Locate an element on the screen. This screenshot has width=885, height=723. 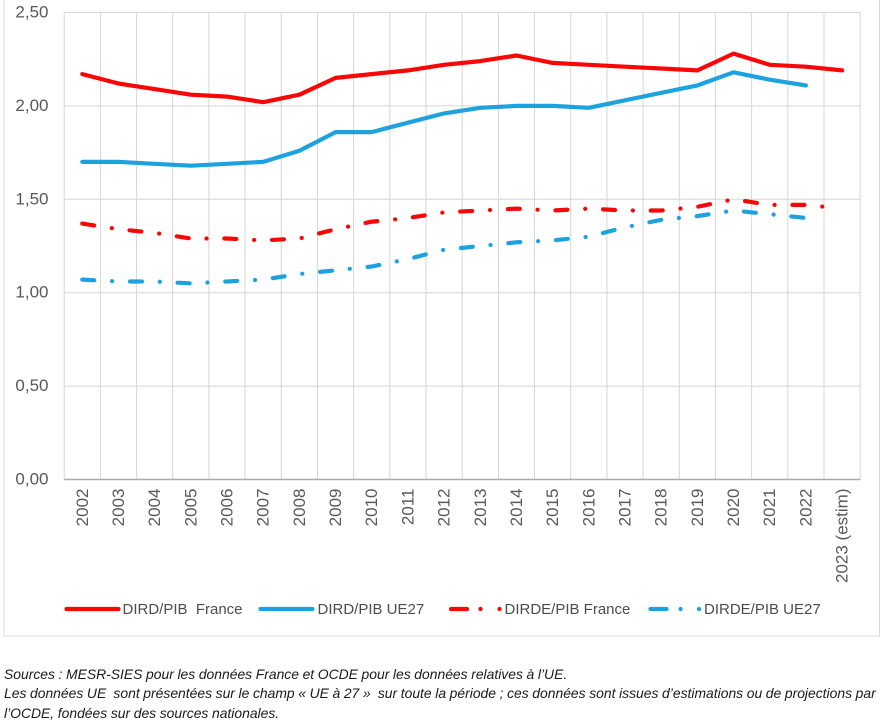
svg-text: 2010 is located at coordinates (371, 508).